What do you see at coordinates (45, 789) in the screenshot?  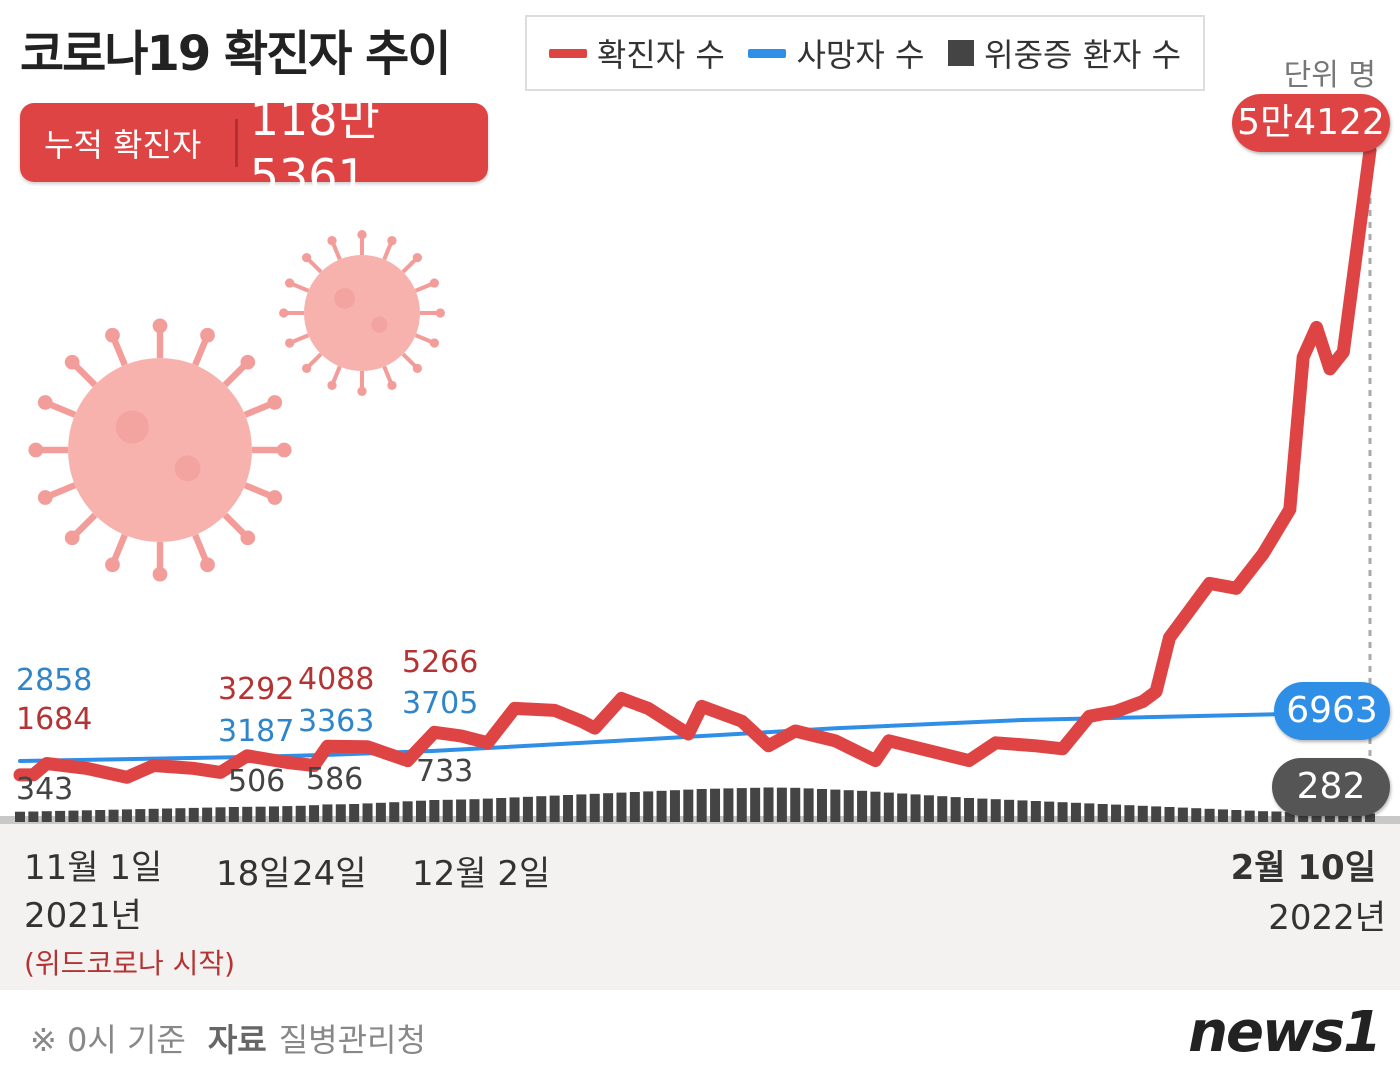 I see `severe-start-label: 343` at bounding box center [45, 789].